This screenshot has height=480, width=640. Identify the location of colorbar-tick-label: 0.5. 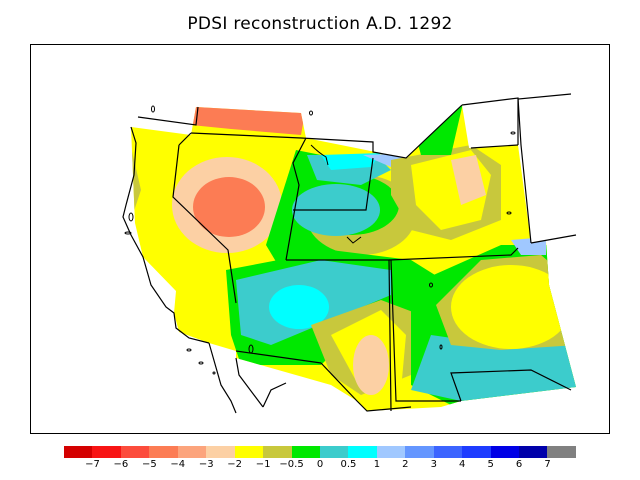
(348, 464).